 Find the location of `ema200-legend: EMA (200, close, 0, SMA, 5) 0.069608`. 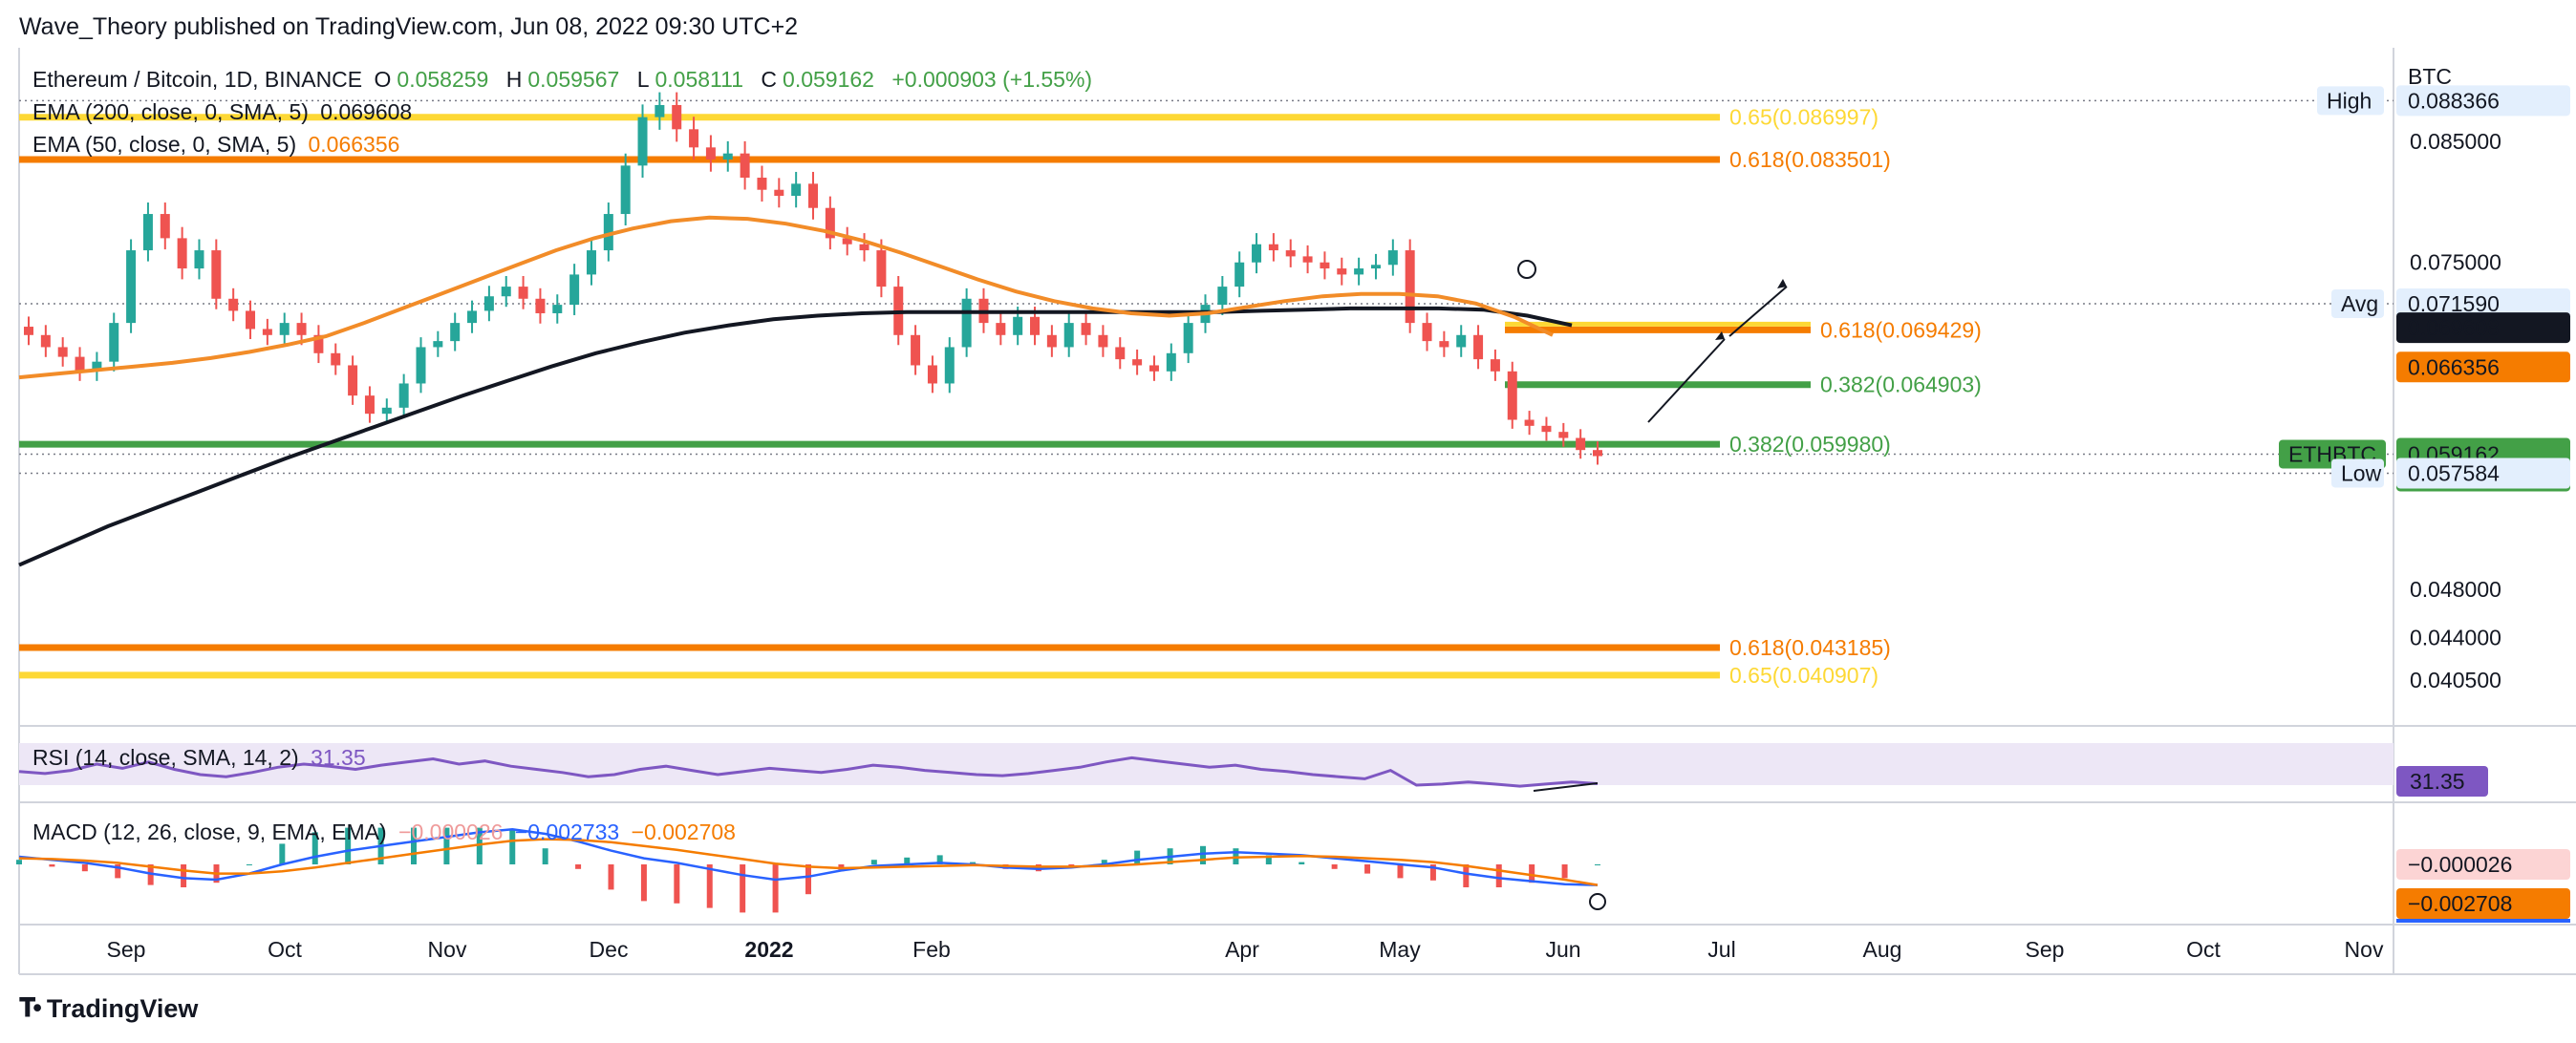

ema200-legend: EMA (200, close, 0, SMA, 5) 0.069608 is located at coordinates (225, 112).